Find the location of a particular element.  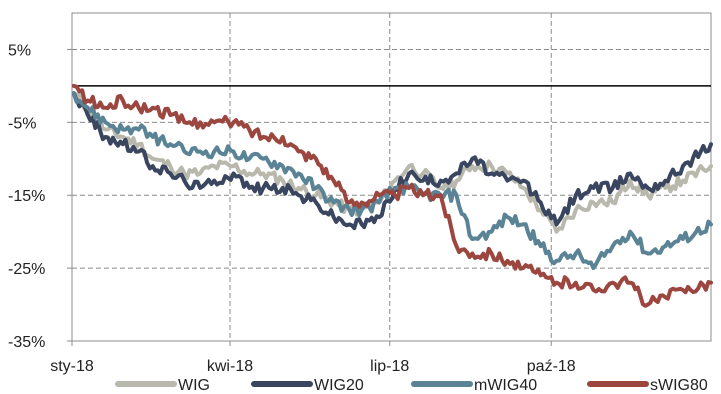

x-tick-label: paź-18 is located at coordinates (551, 366).